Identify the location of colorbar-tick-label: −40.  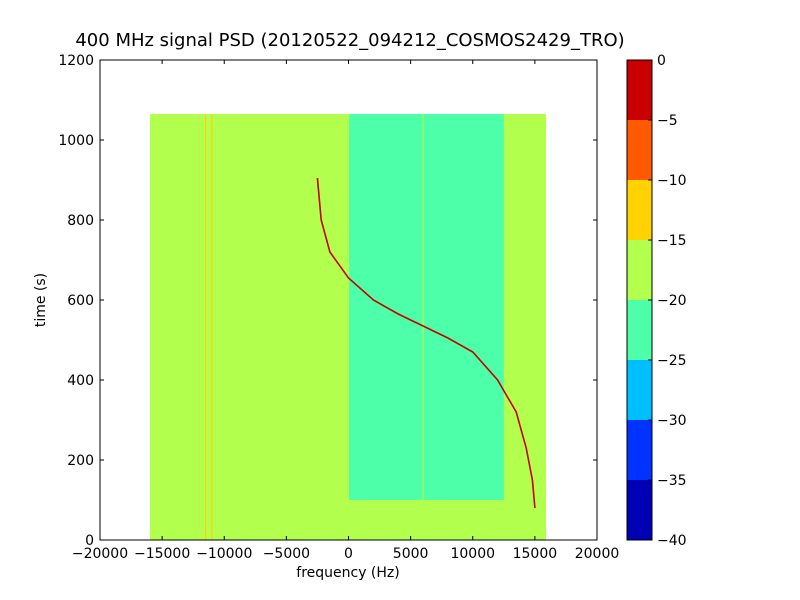
(672, 541).